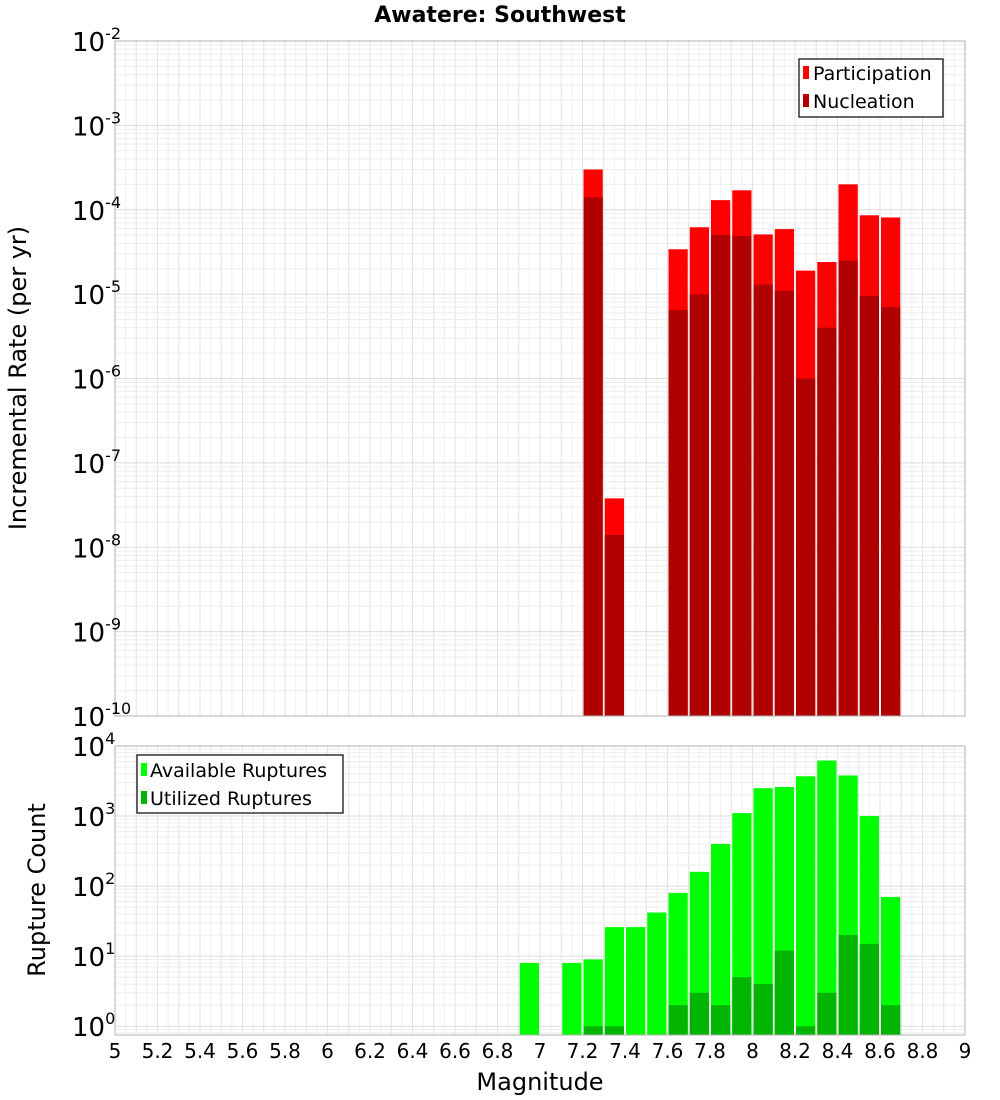 This screenshot has height=1100, width=1000. I want to click on top-y-tick-label: 10⁻⁶, so click(96, 379).